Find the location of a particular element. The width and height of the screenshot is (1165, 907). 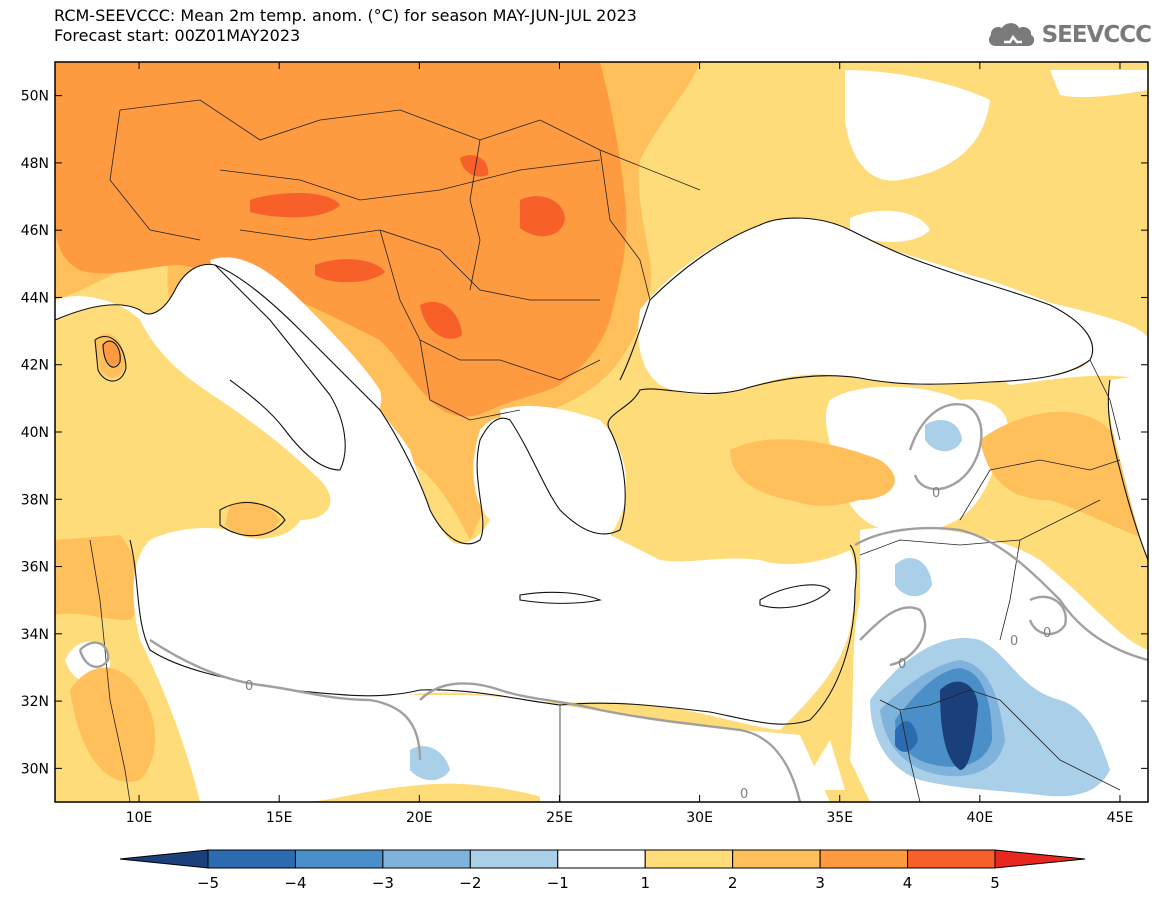

lat-tick-label: 30N is located at coordinates (35, 769).